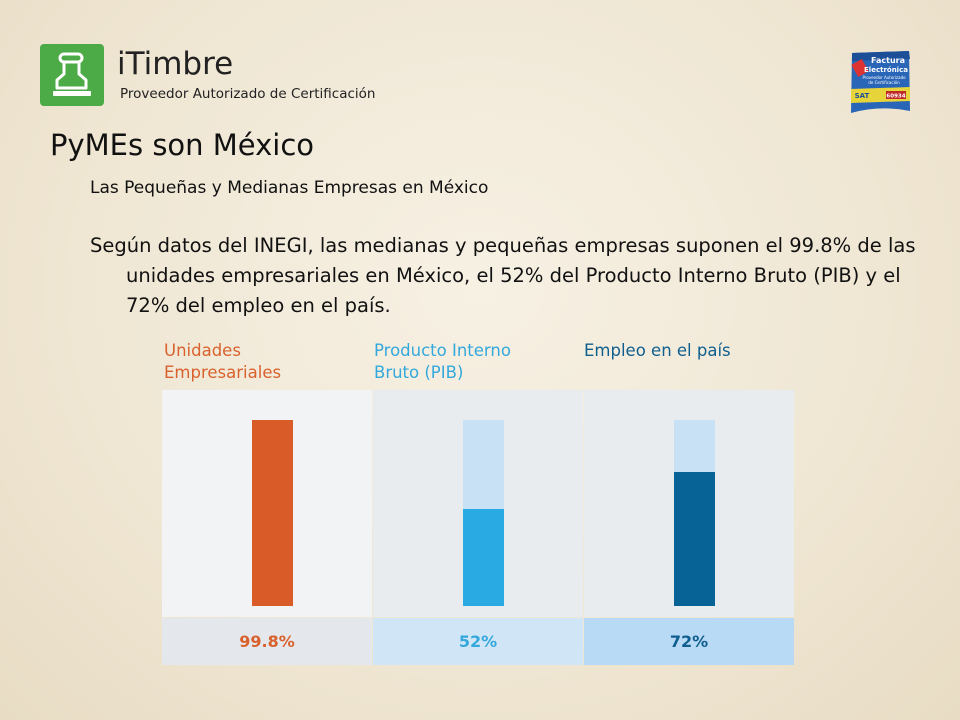 This screenshot has width=960, height=720. What do you see at coordinates (182, 145) in the screenshot?
I see `slide-title: PyMEs son México` at bounding box center [182, 145].